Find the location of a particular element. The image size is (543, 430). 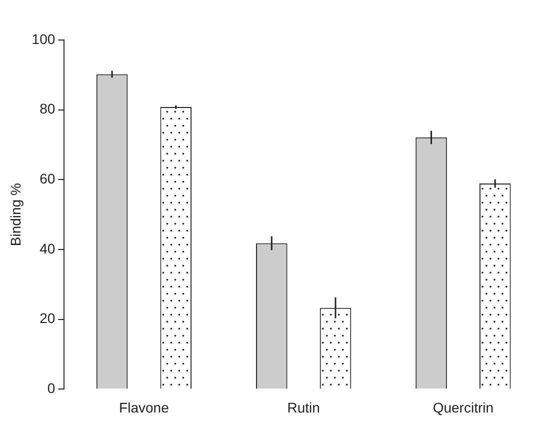

y-tick-label: 40 is located at coordinates (48, 248).